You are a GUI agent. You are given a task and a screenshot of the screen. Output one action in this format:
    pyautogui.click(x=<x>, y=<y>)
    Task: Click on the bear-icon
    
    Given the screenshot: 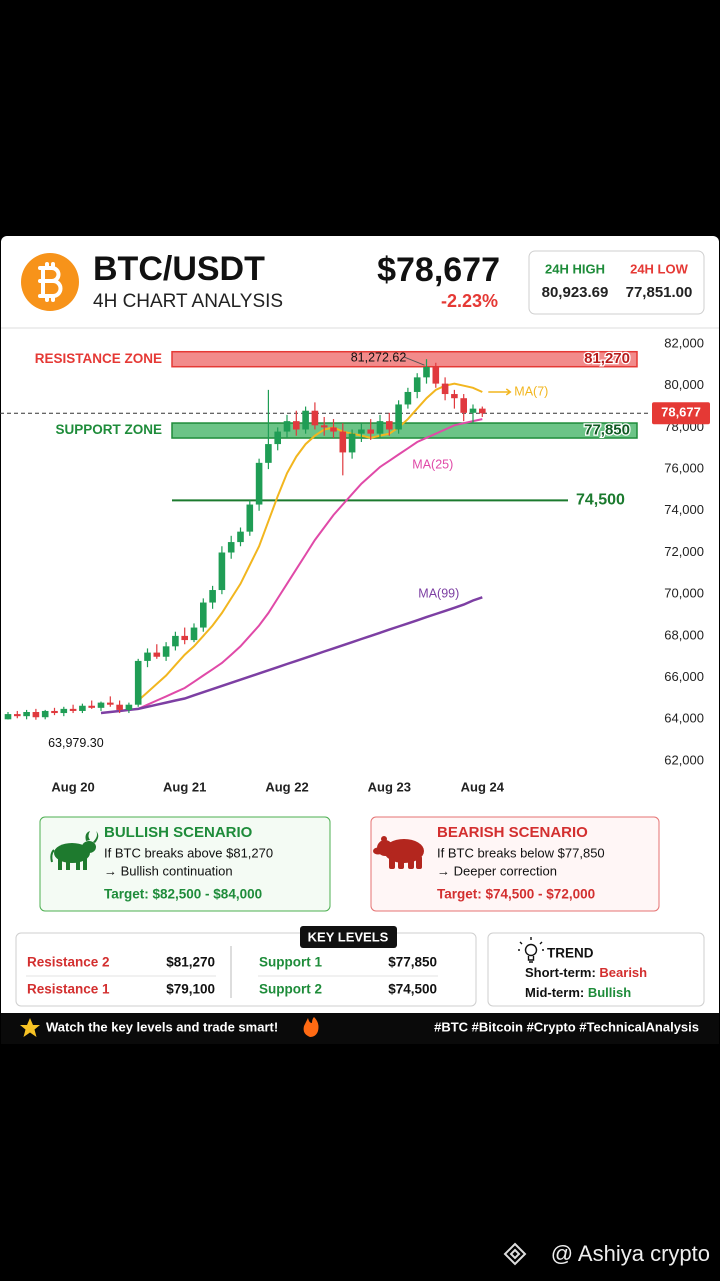 What is the action you would take?
    pyautogui.click(x=398, y=852)
    